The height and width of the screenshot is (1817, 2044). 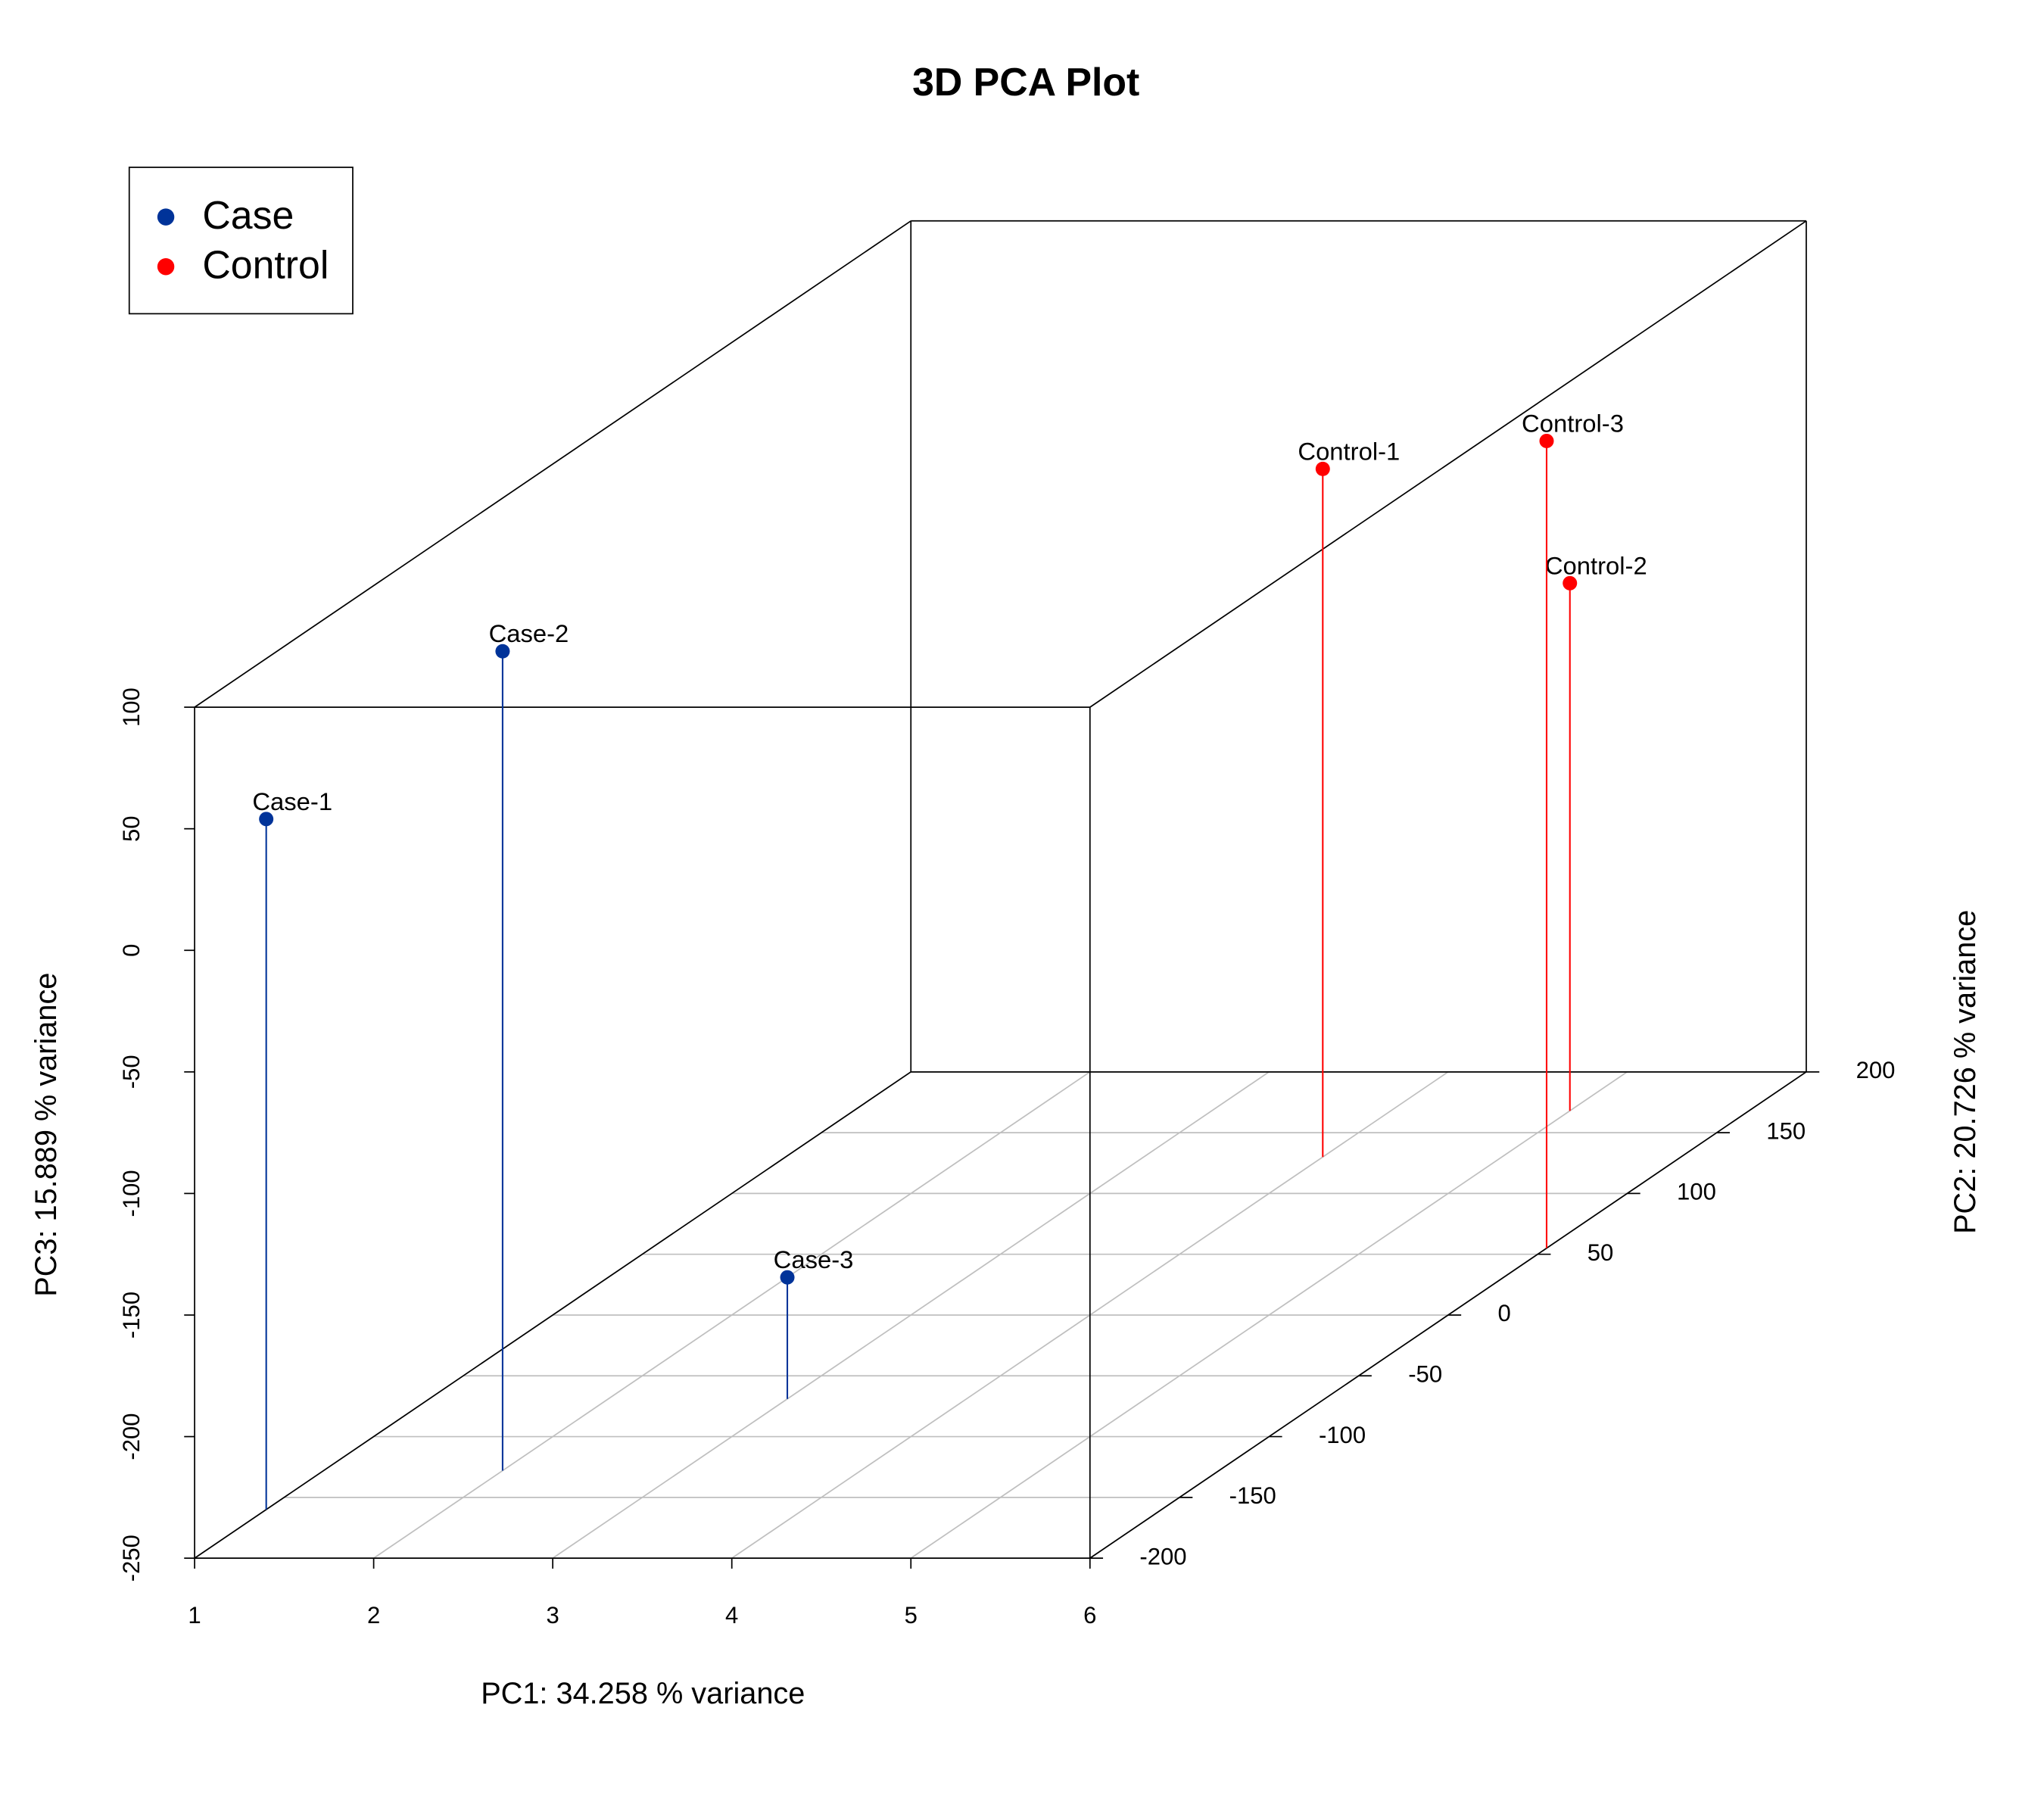 What do you see at coordinates (1696, 1192) in the screenshot?
I see `y-tick-label: 100` at bounding box center [1696, 1192].